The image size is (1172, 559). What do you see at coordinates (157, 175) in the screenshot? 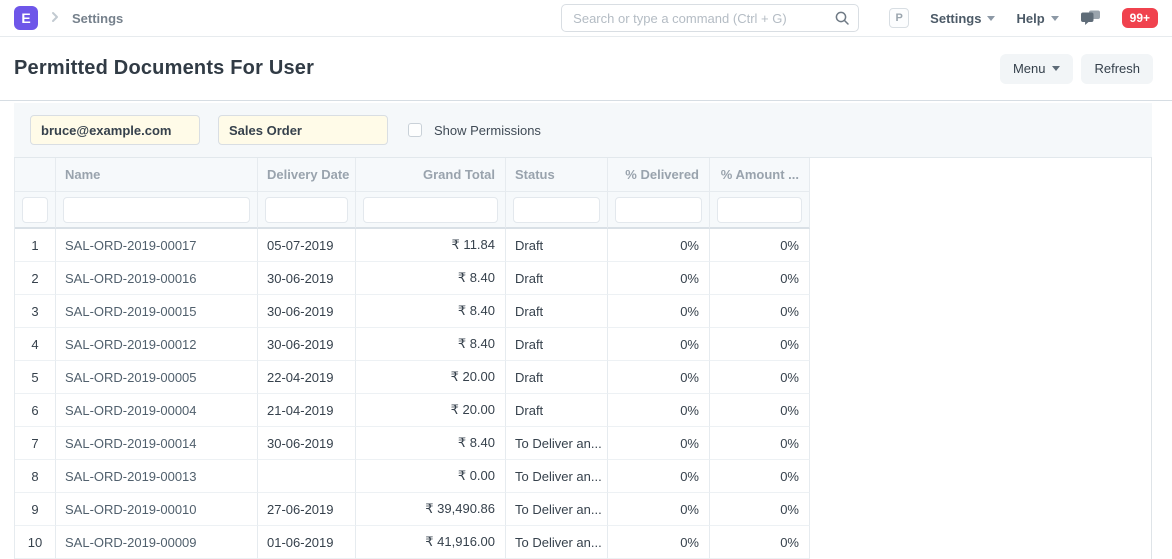
I see `header-name: Name` at bounding box center [157, 175].